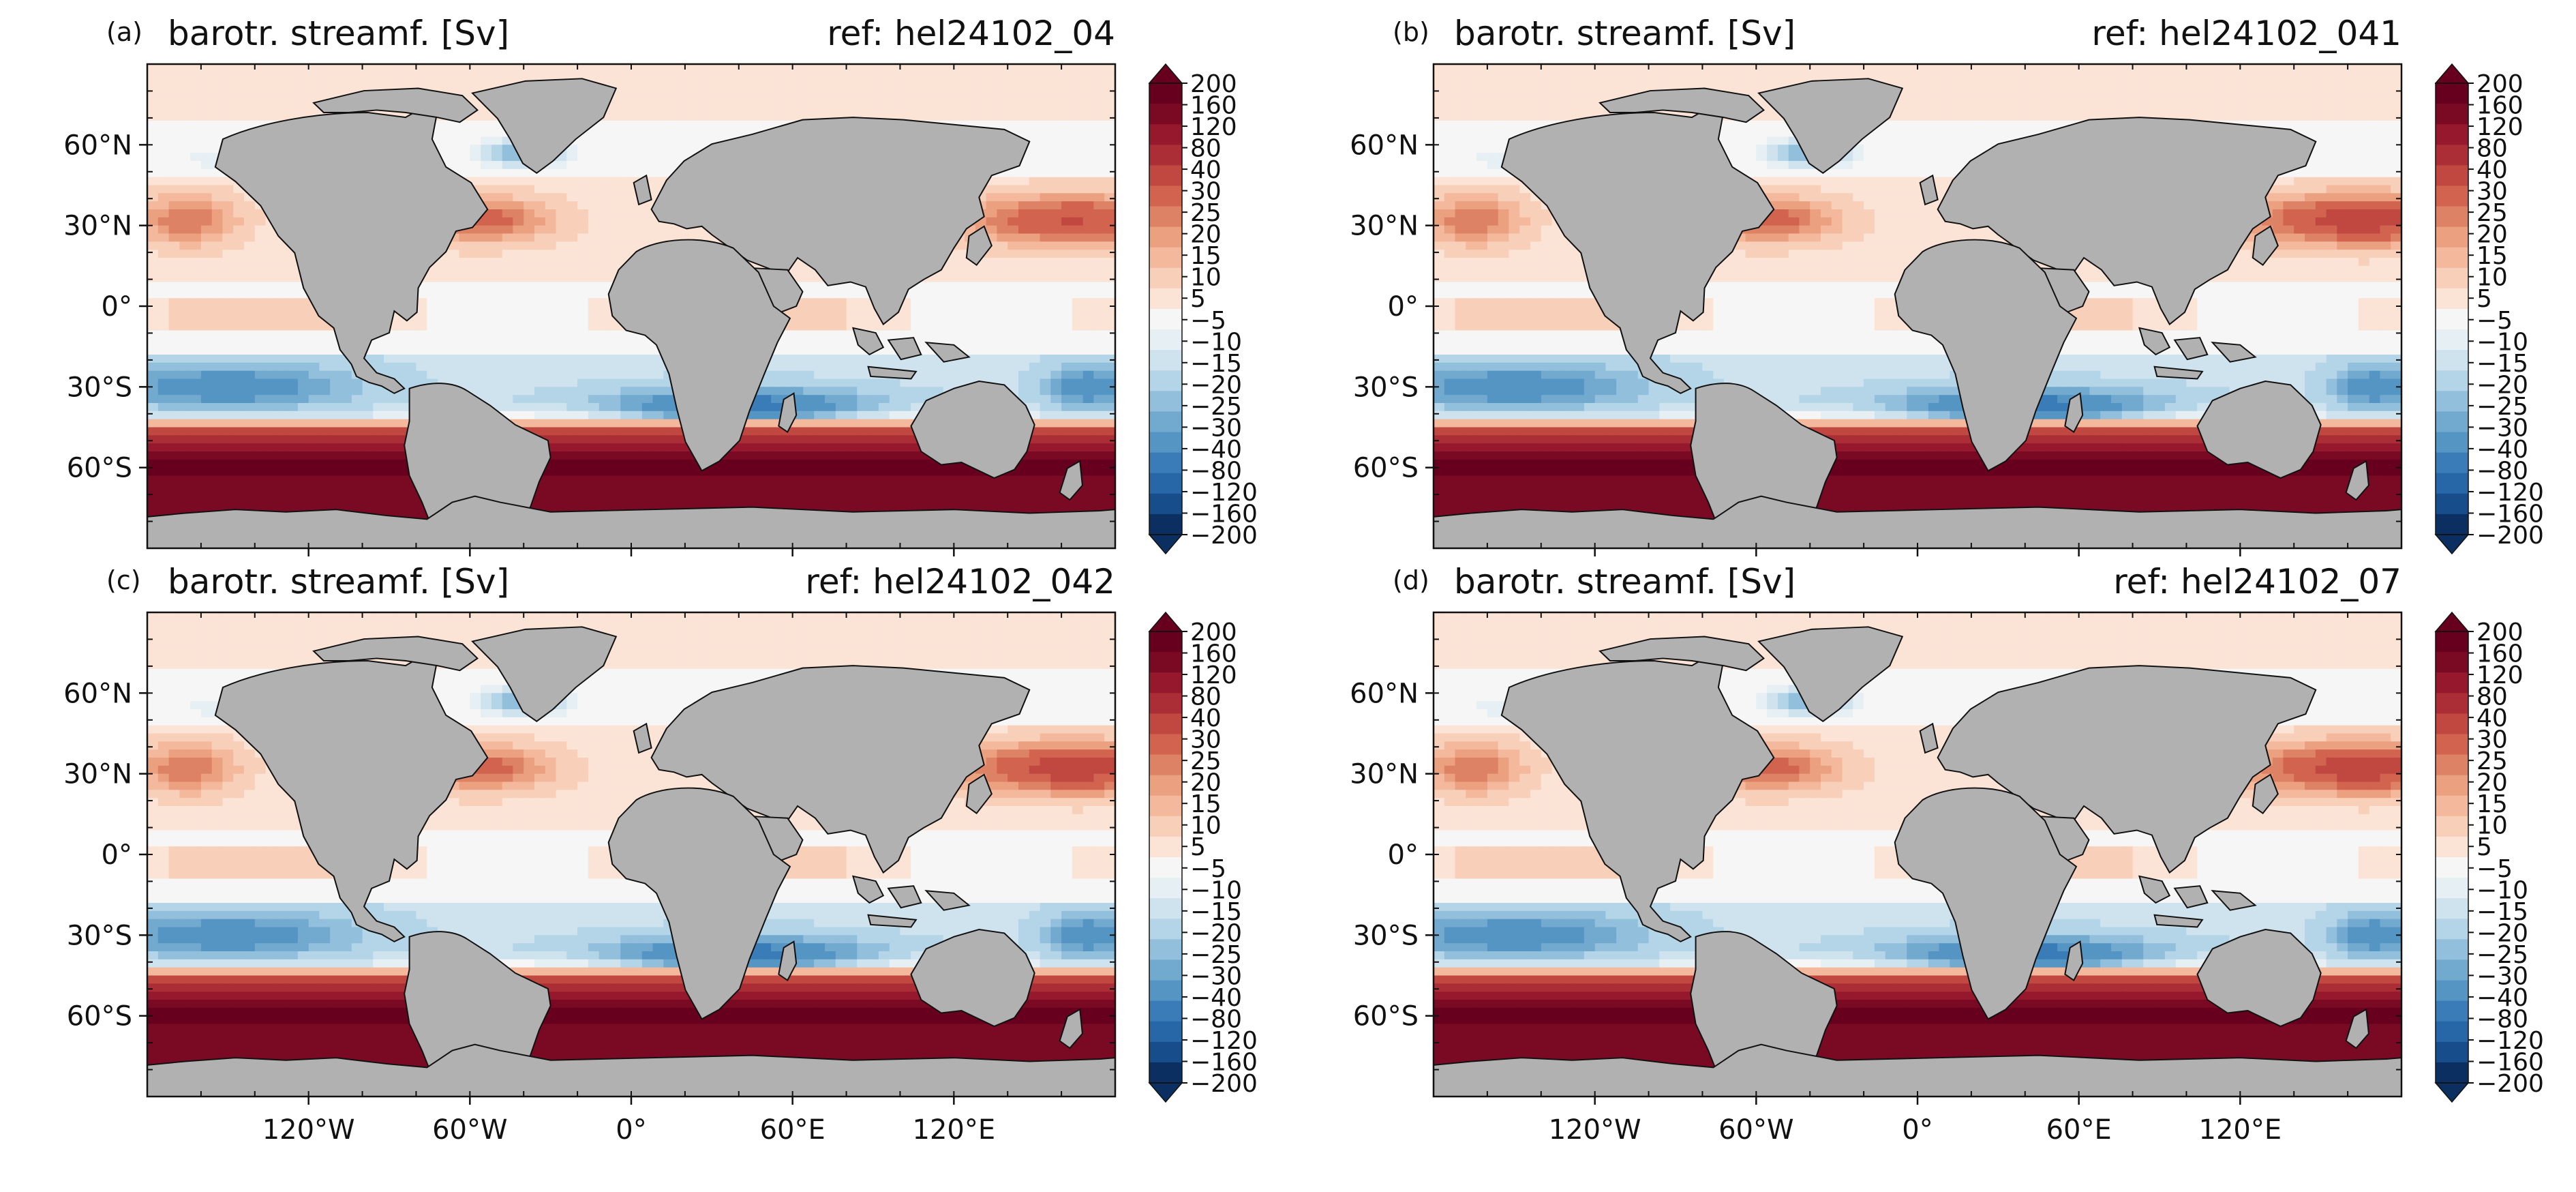 This screenshot has width=2576, height=1192. What do you see at coordinates (1206, 826) in the screenshot?
I see `colorbar-tick-label: 10` at bounding box center [1206, 826].